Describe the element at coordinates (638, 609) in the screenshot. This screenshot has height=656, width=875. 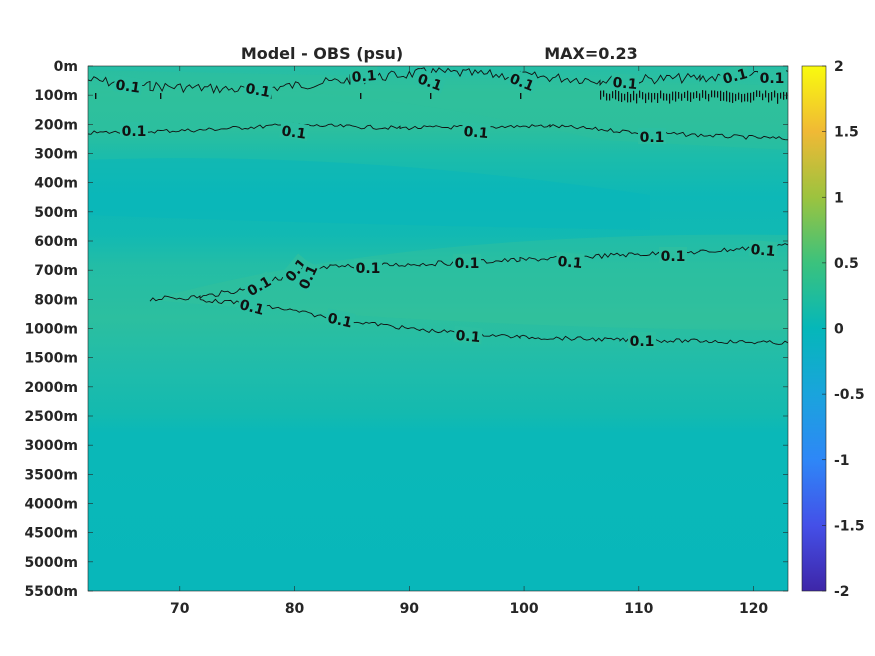
I see `x-tick-label: 110` at that location.